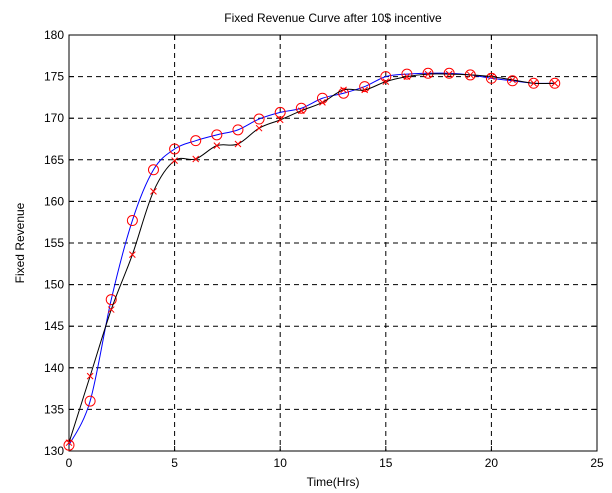 This screenshot has height=493, width=612. Describe the element at coordinates (54, 368) in the screenshot. I see `y-tick-label: 140` at that location.